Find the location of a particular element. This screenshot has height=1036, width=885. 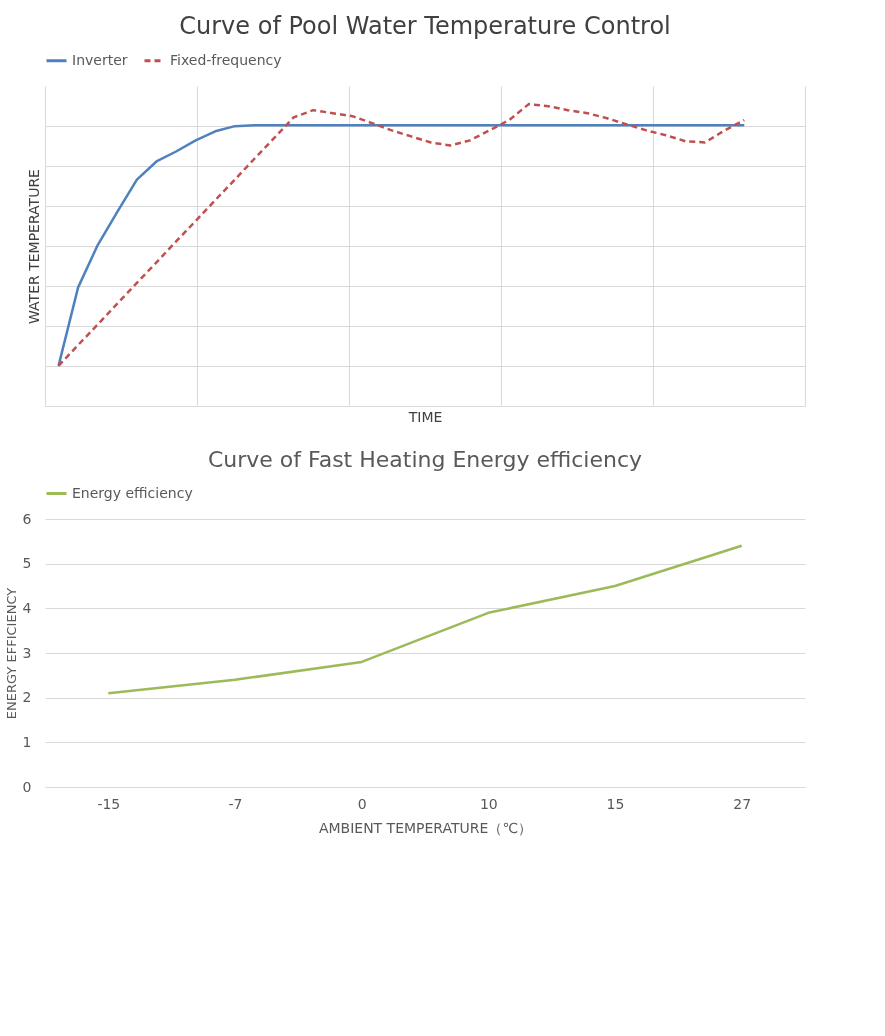

x-tick-label: 27 is located at coordinates (742, 803).